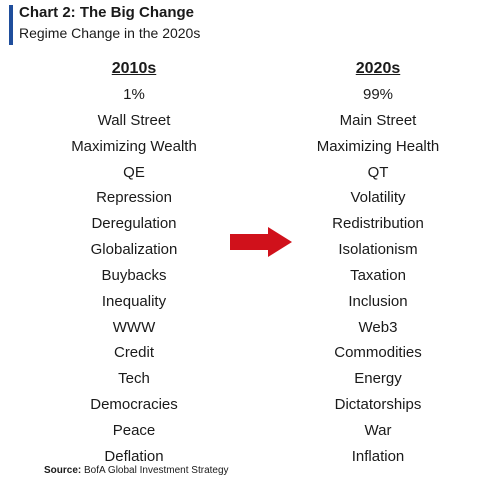  What do you see at coordinates (134, 275) in the screenshot?
I see `left-column-item: Buybacks` at bounding box center [134, 275].